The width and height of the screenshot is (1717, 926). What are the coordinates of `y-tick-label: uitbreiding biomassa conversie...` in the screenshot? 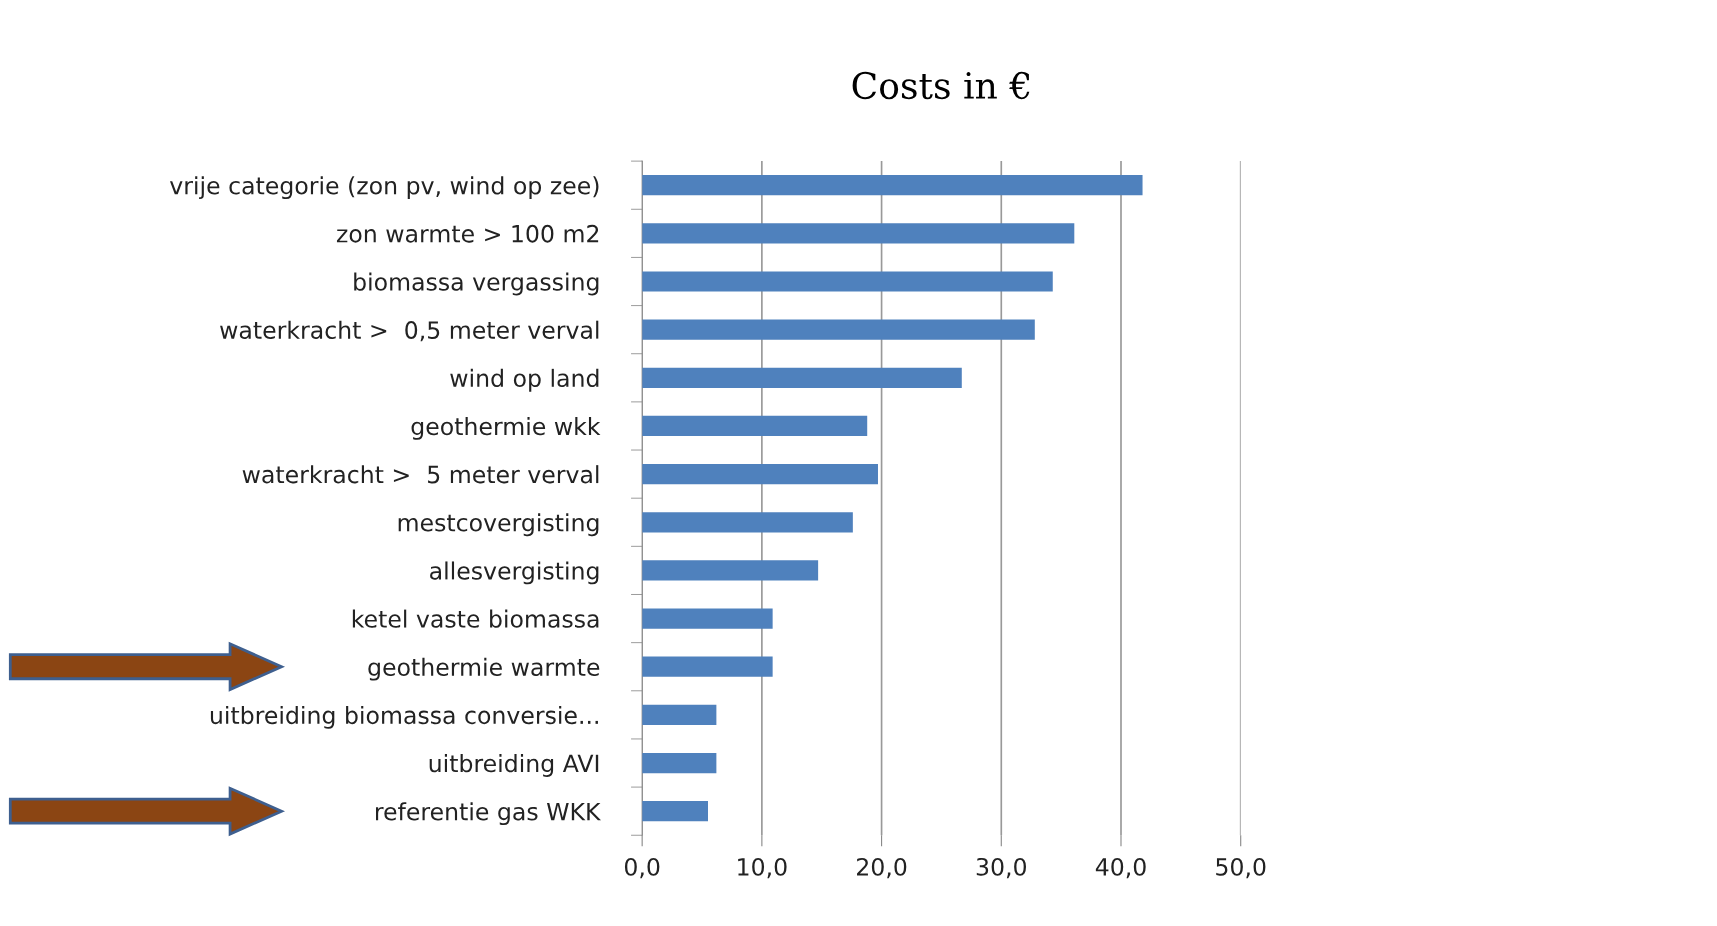 It's located at (404, 717).